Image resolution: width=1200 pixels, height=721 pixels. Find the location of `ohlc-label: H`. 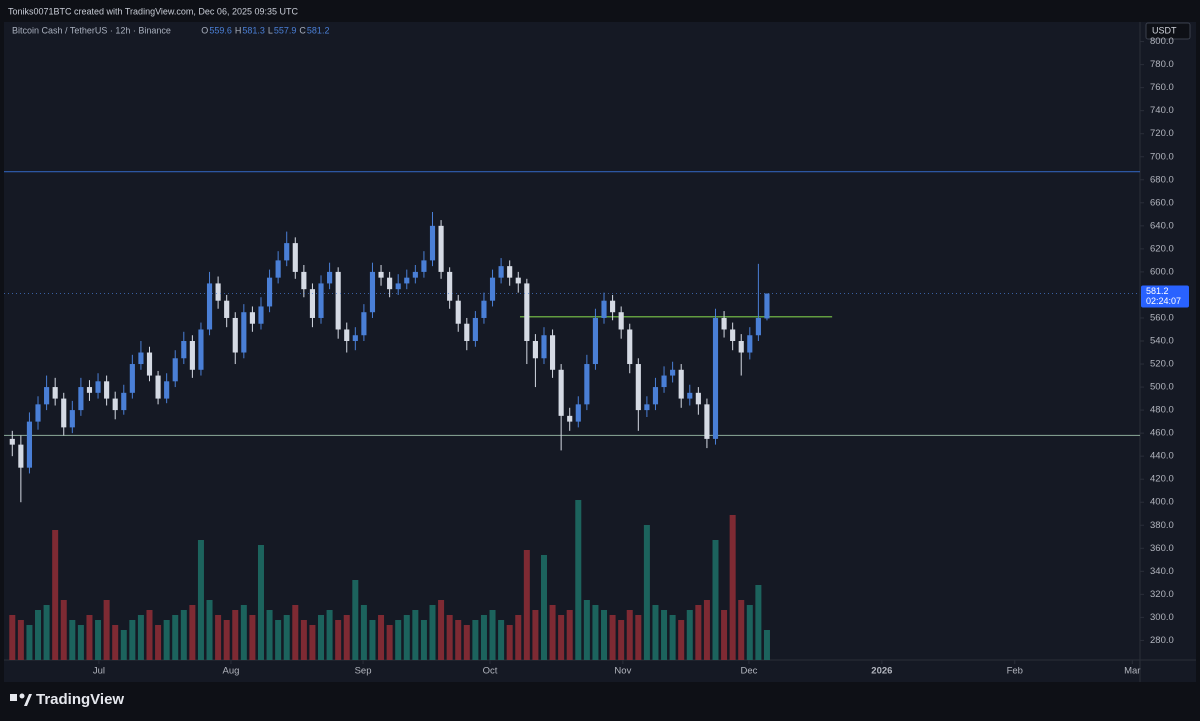

ohlc-label: H is located at coordinates (238, 30).